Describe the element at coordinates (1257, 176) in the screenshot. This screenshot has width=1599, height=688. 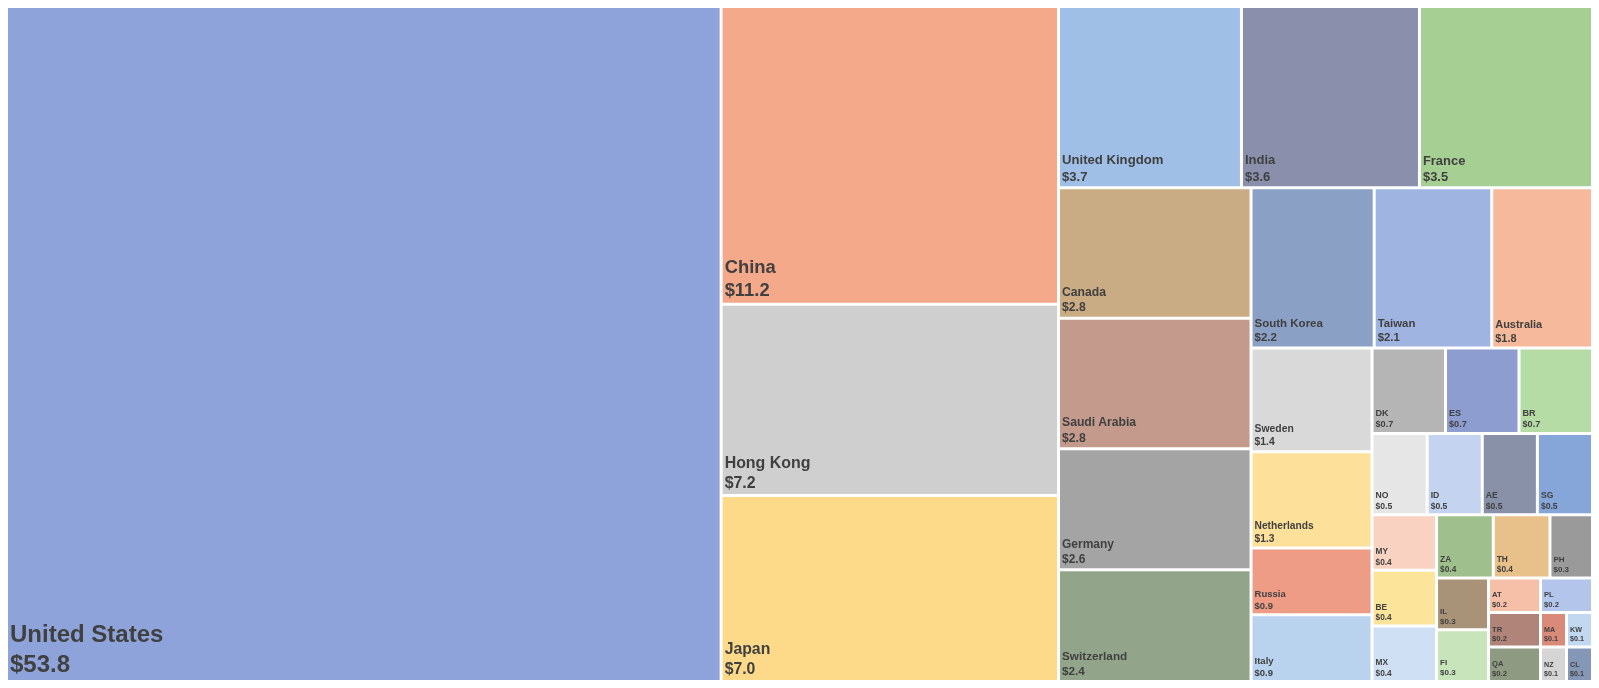
I see `data-label: $3.6` at that location.